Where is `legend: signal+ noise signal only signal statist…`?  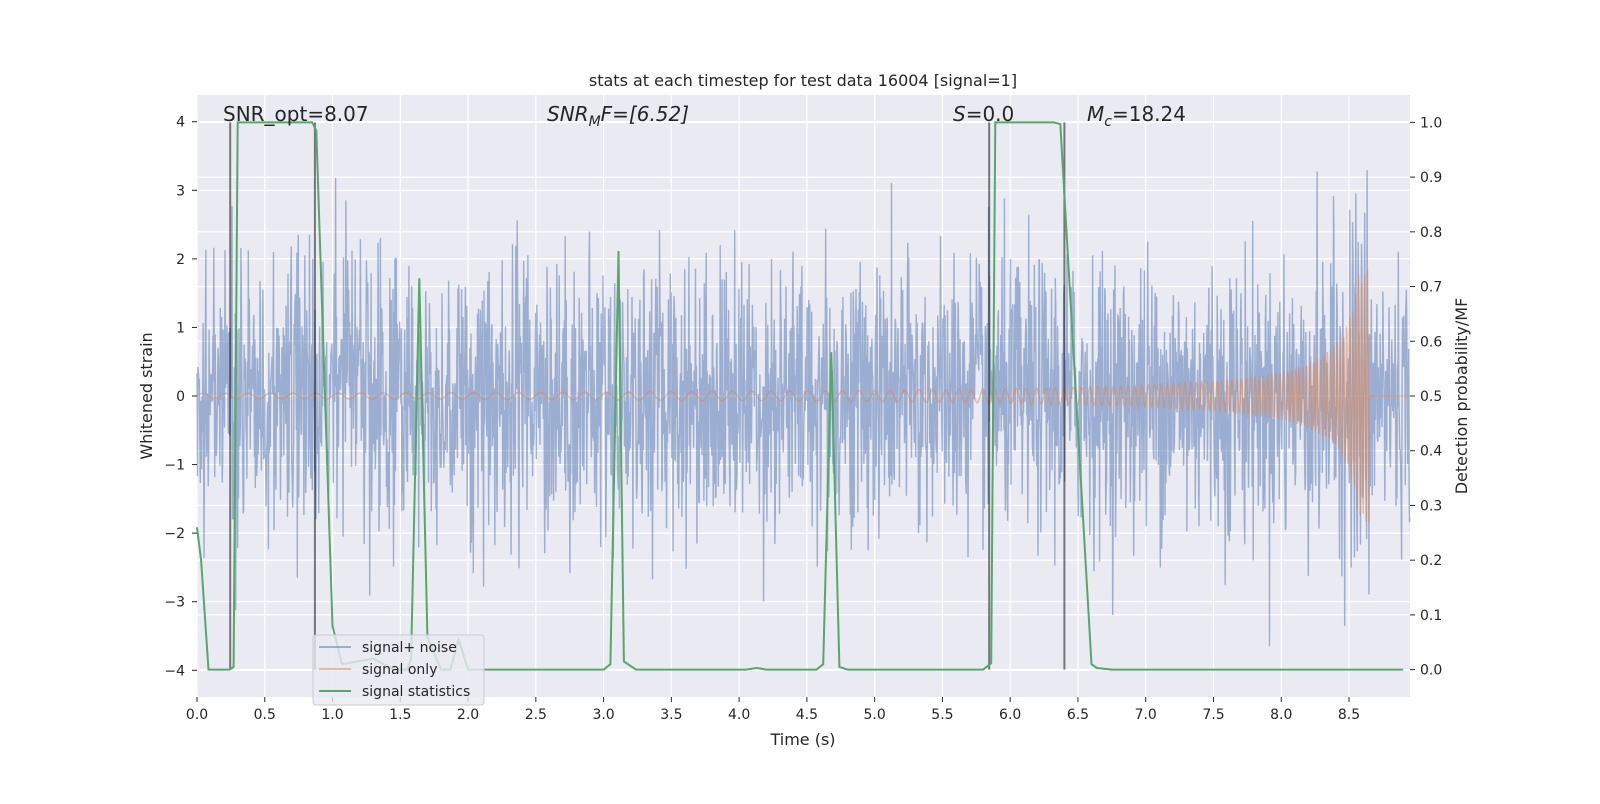 legend: signal+ noise signal only signal statist… is located at coordinates (398, 670).